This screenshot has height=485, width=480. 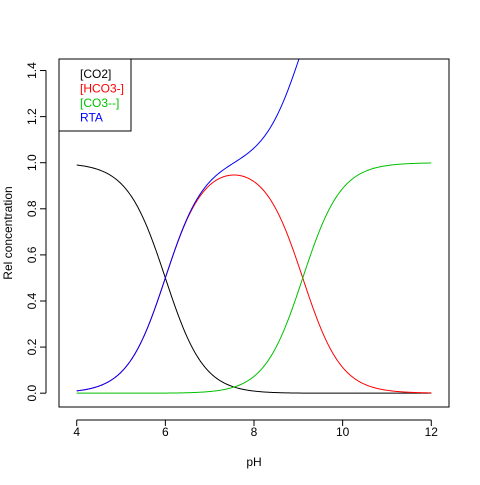 I want to click on y-tick-label: 1.2, so click(x=32, y=116).